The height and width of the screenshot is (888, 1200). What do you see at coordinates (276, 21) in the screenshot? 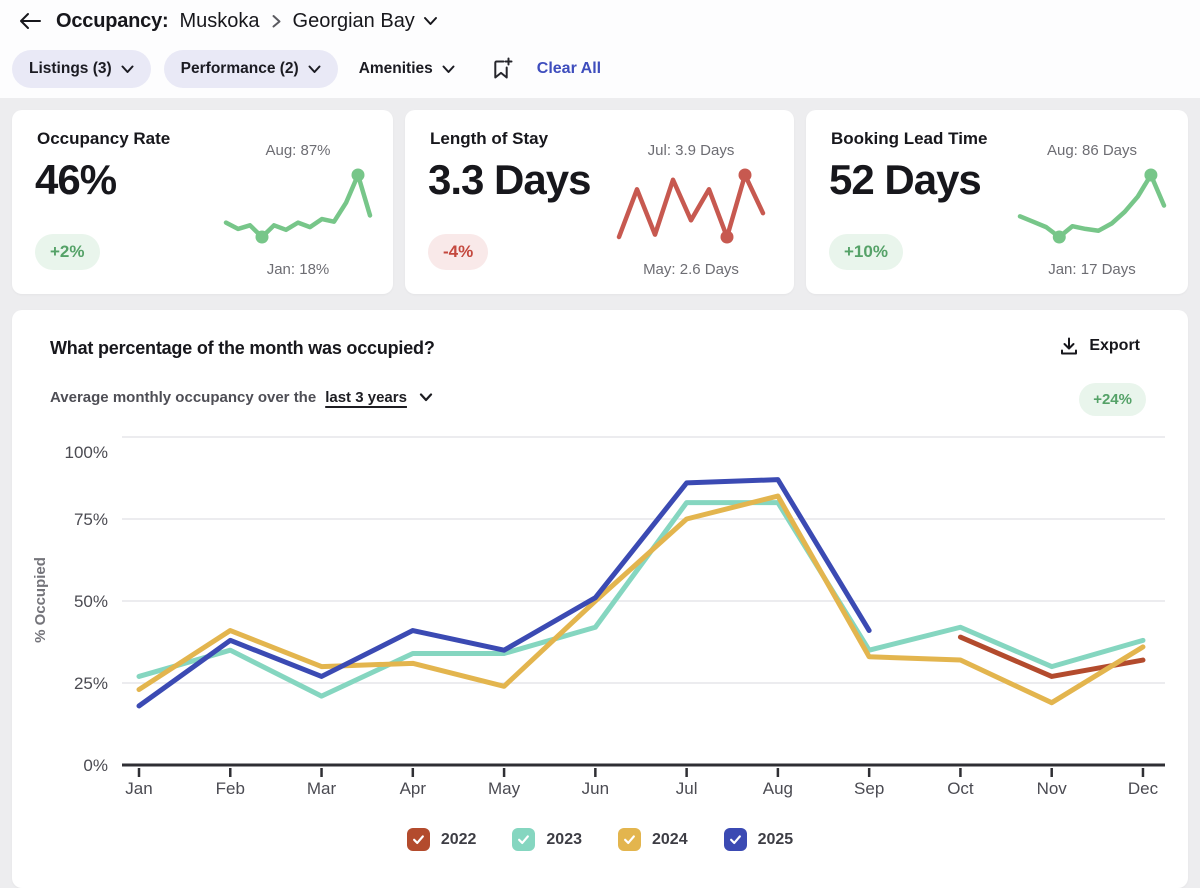
I see `breadcrumb-separator-icon` at bounding box center [276, 21].